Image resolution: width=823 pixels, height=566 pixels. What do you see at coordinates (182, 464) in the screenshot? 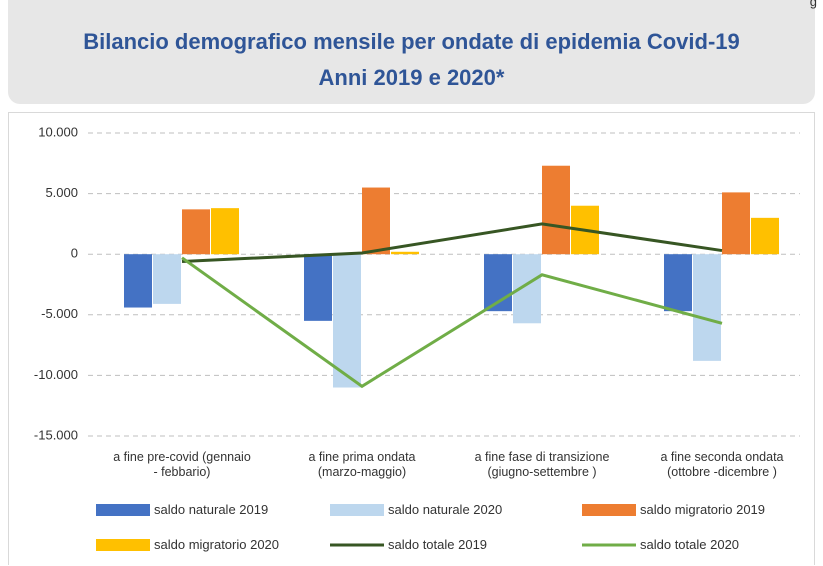
I see `x-tick-label: a fine pre-covid (gennaio - febbario)` at bounding box center [182, 464].